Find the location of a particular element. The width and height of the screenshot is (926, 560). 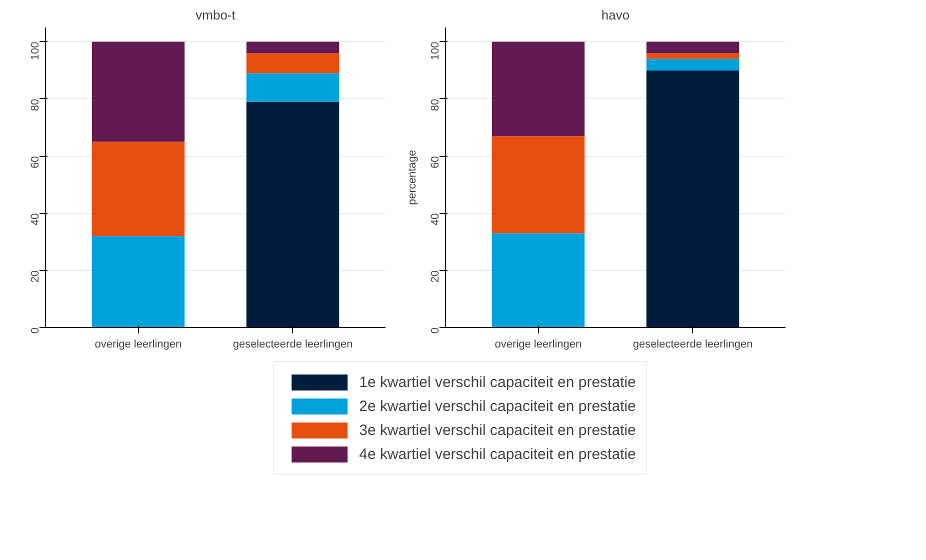

legend-label: 4e kwartiel verschil capaciteit en prestatie is located at coordinates (497, 454).